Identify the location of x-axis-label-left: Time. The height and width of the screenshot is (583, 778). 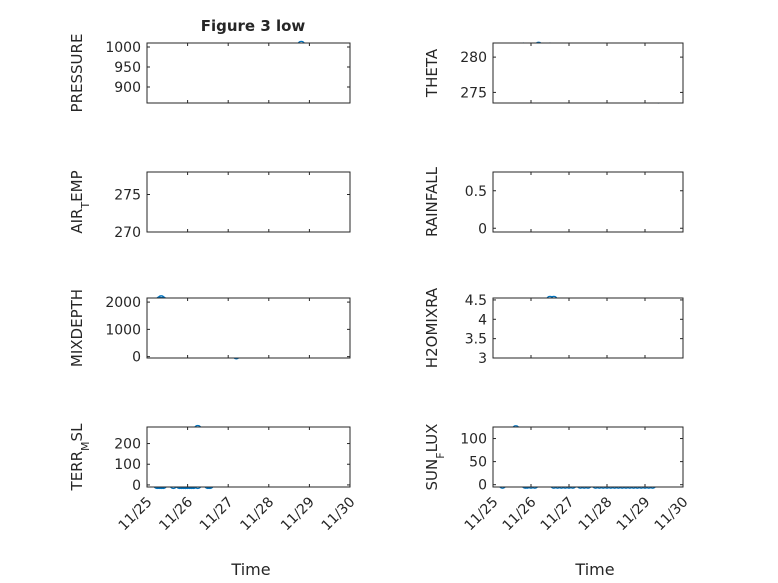
(250, 569).